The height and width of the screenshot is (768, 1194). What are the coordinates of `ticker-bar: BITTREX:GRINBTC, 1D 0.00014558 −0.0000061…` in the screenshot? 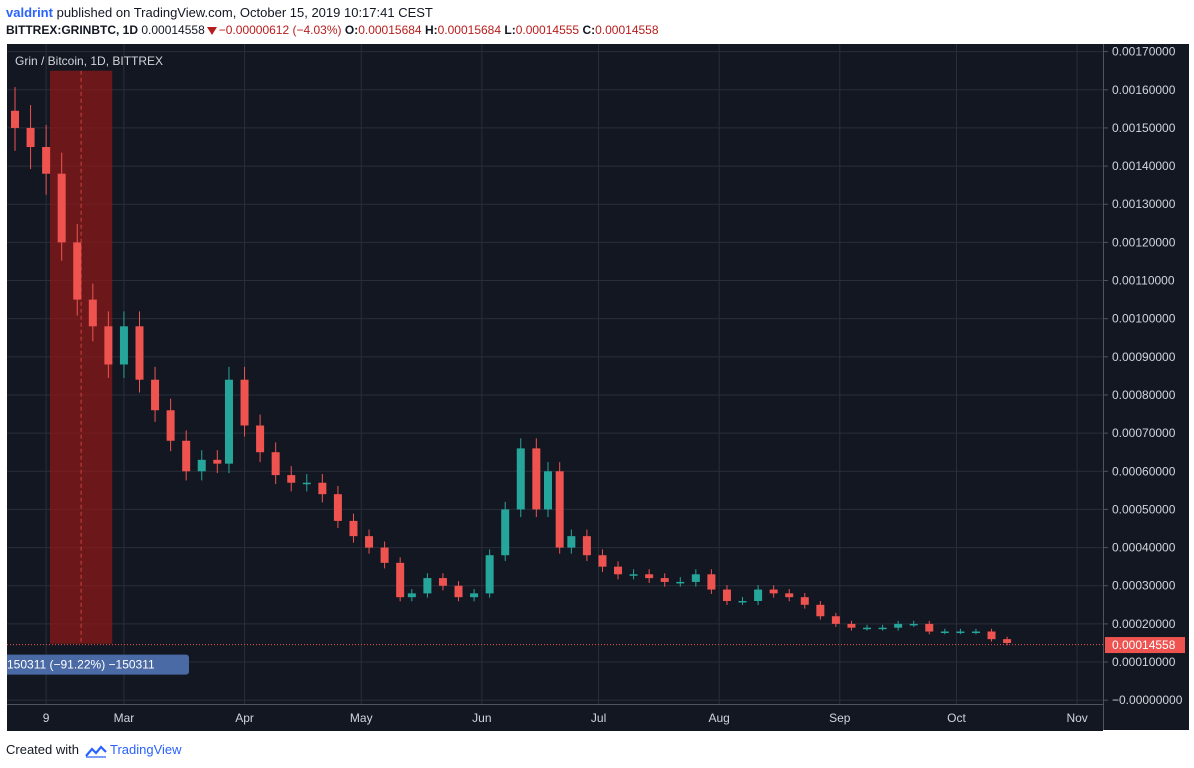 It's located at (332, 30).